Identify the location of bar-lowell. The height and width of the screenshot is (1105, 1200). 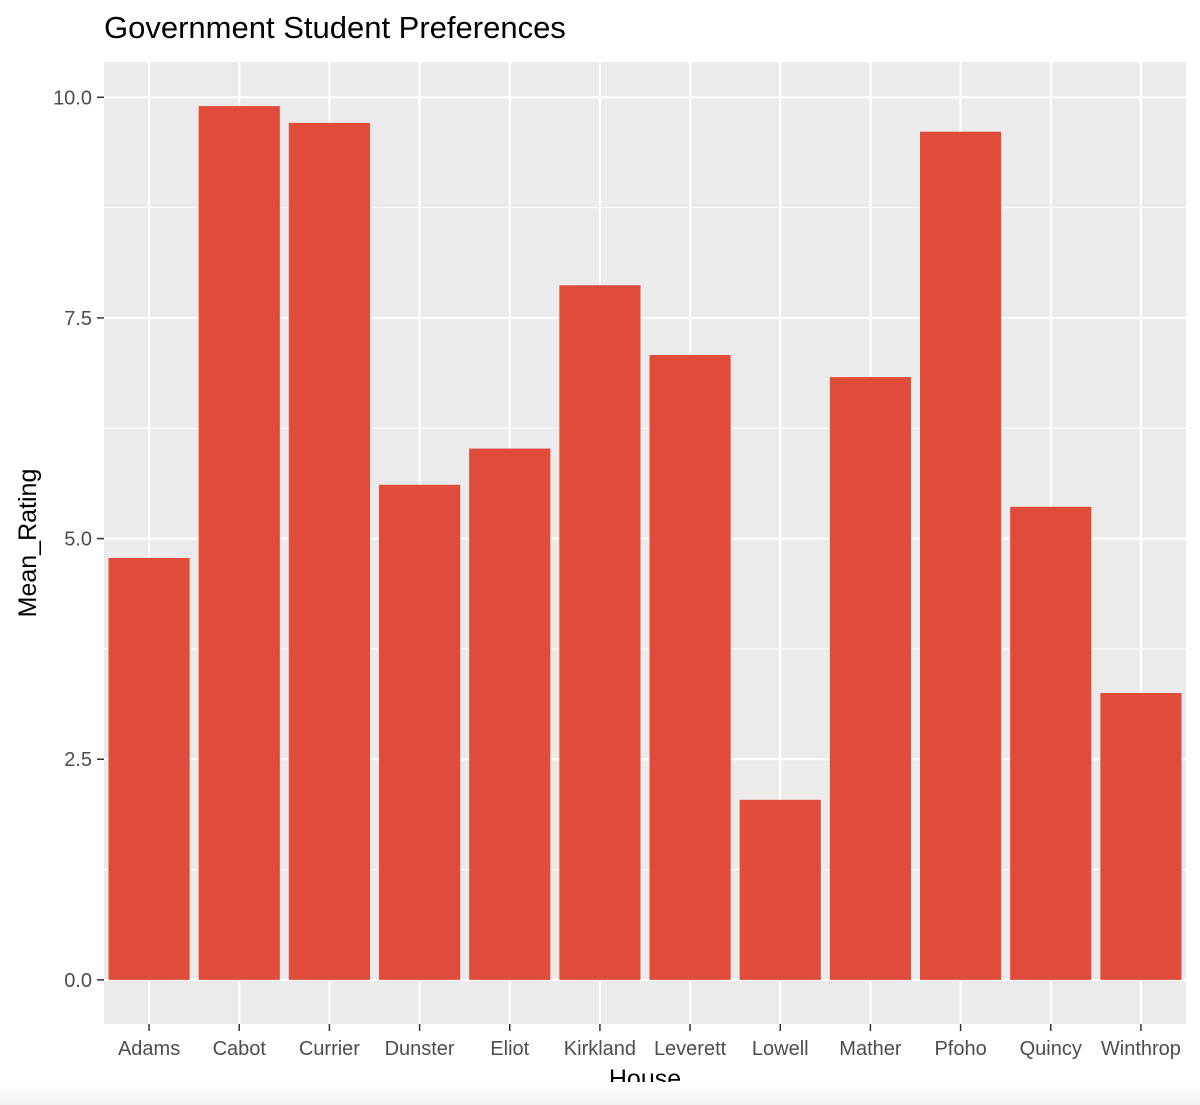
(780, 889).